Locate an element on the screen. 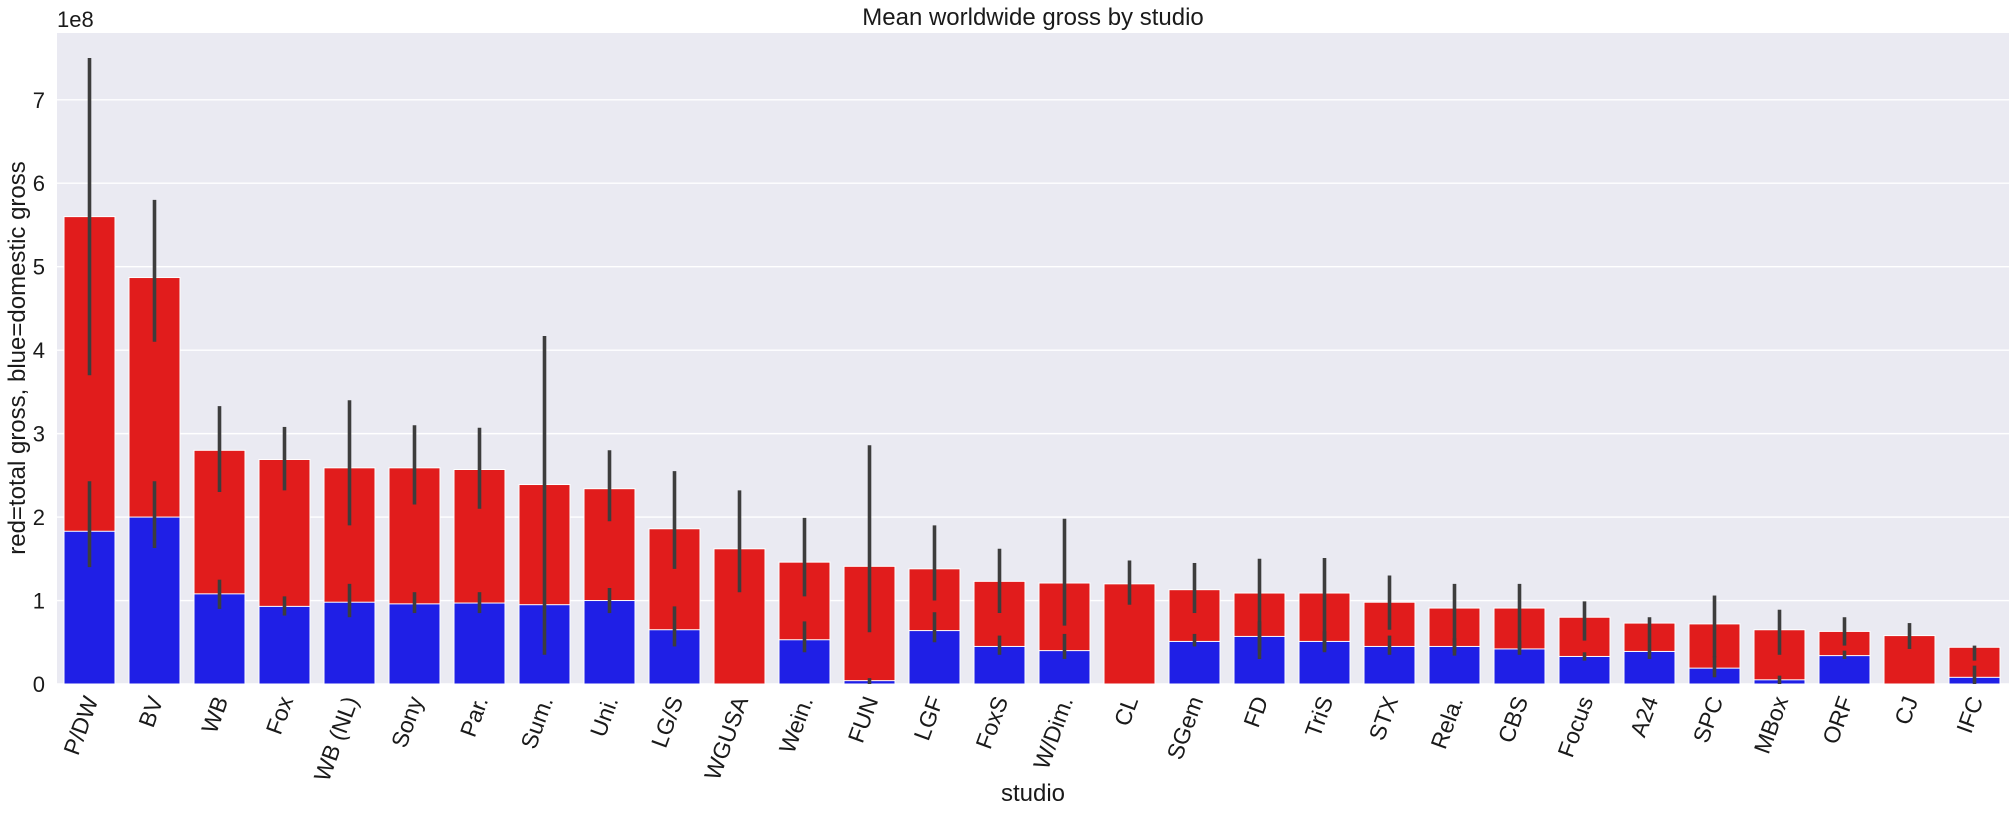  x-axis-label: studio is located at coordinates (1033, 793).